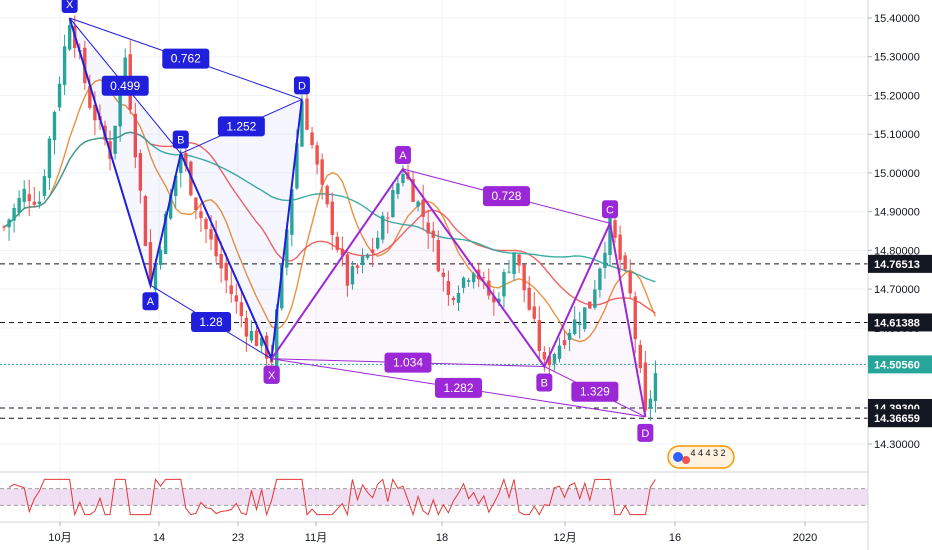  Describe the element at coordinates (897, 19) in the screenshot. I see `price-tick-label: 15.40000` at that location.